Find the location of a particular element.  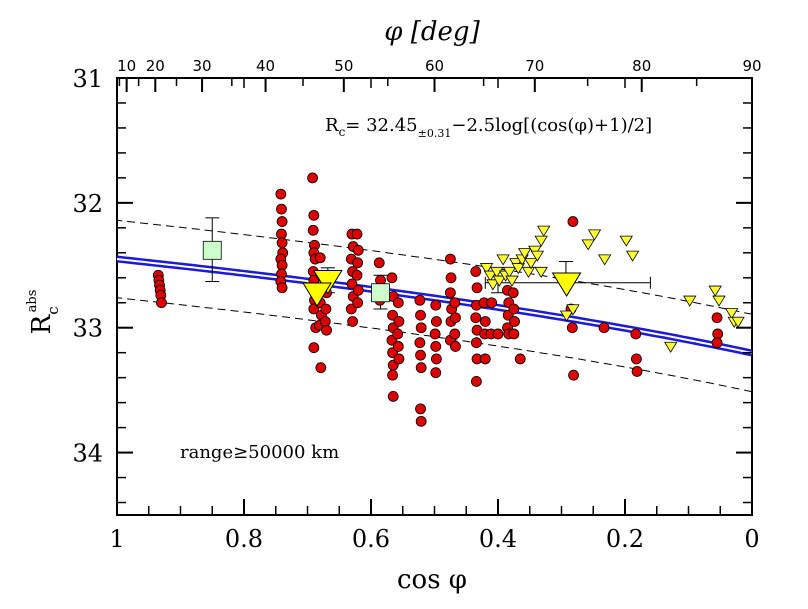

top-tick-label: 10 is located at coordinates (126, 66).